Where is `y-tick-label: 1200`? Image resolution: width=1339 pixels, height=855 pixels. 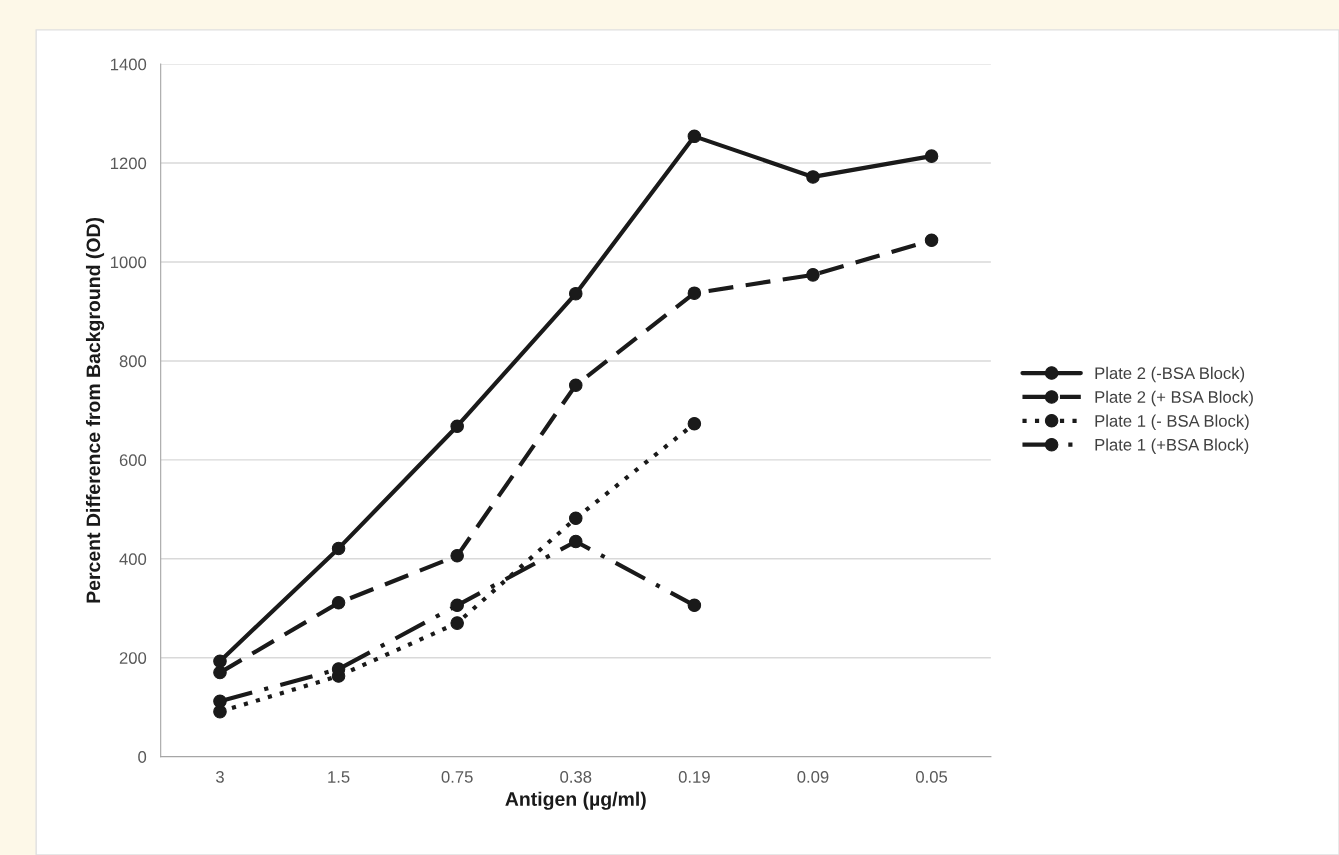 y-tick-label: 1200 is located at coordinates (128, 163).